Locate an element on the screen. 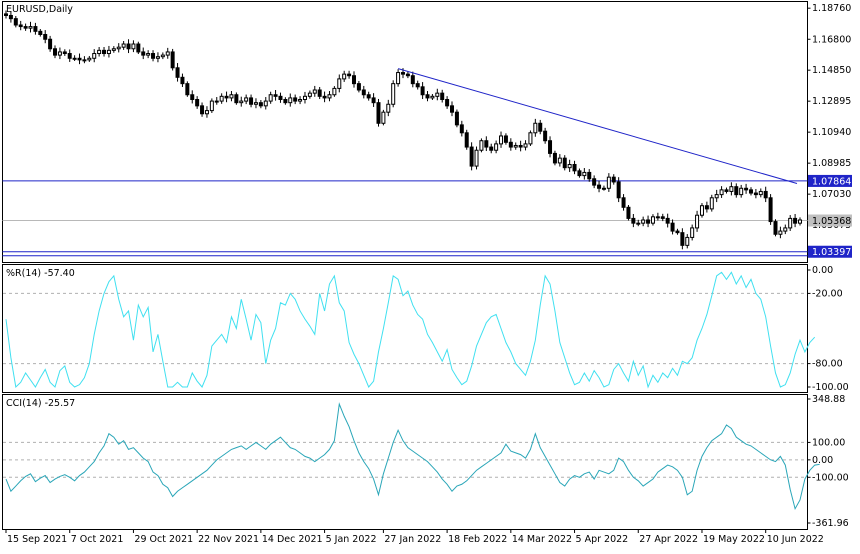  williams-axis-label: -80.00 is located at coordinates (827, 364).